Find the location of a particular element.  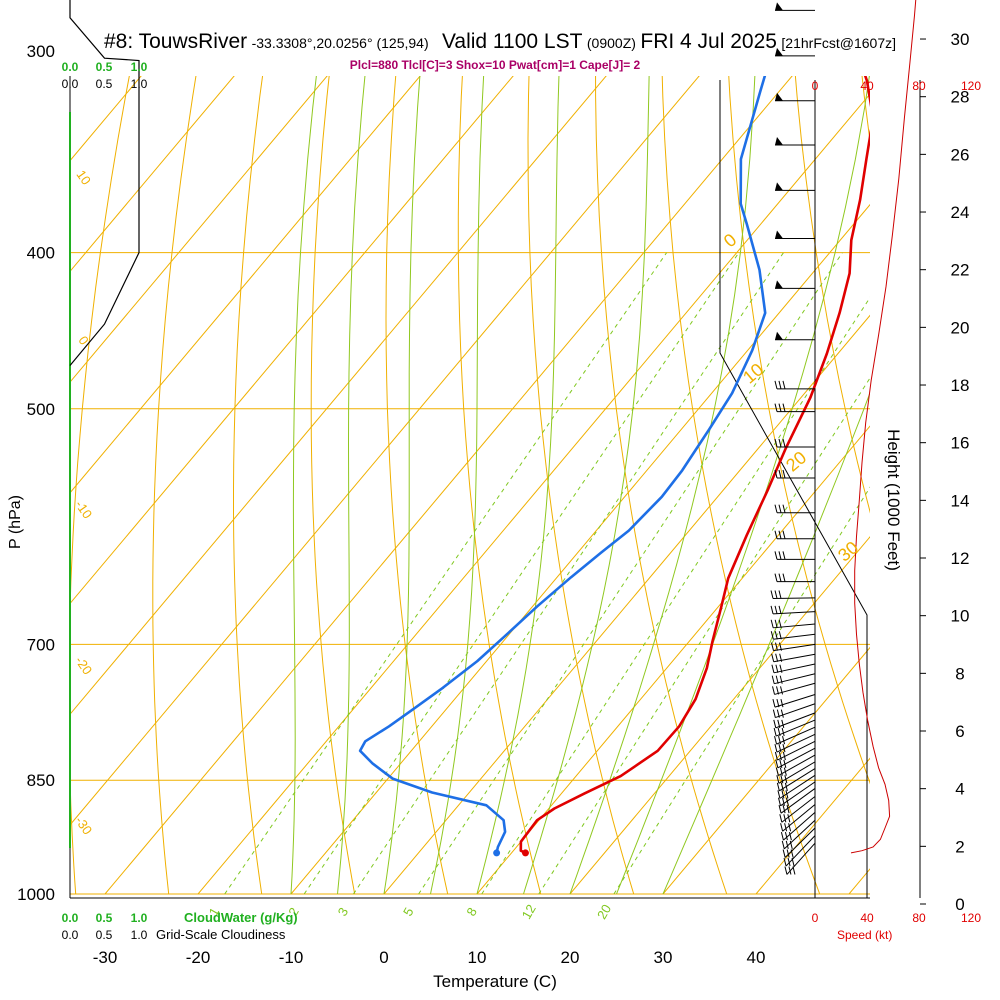

height-axis-title: Height (1000 Feet) is located at coordinates (893, 500).